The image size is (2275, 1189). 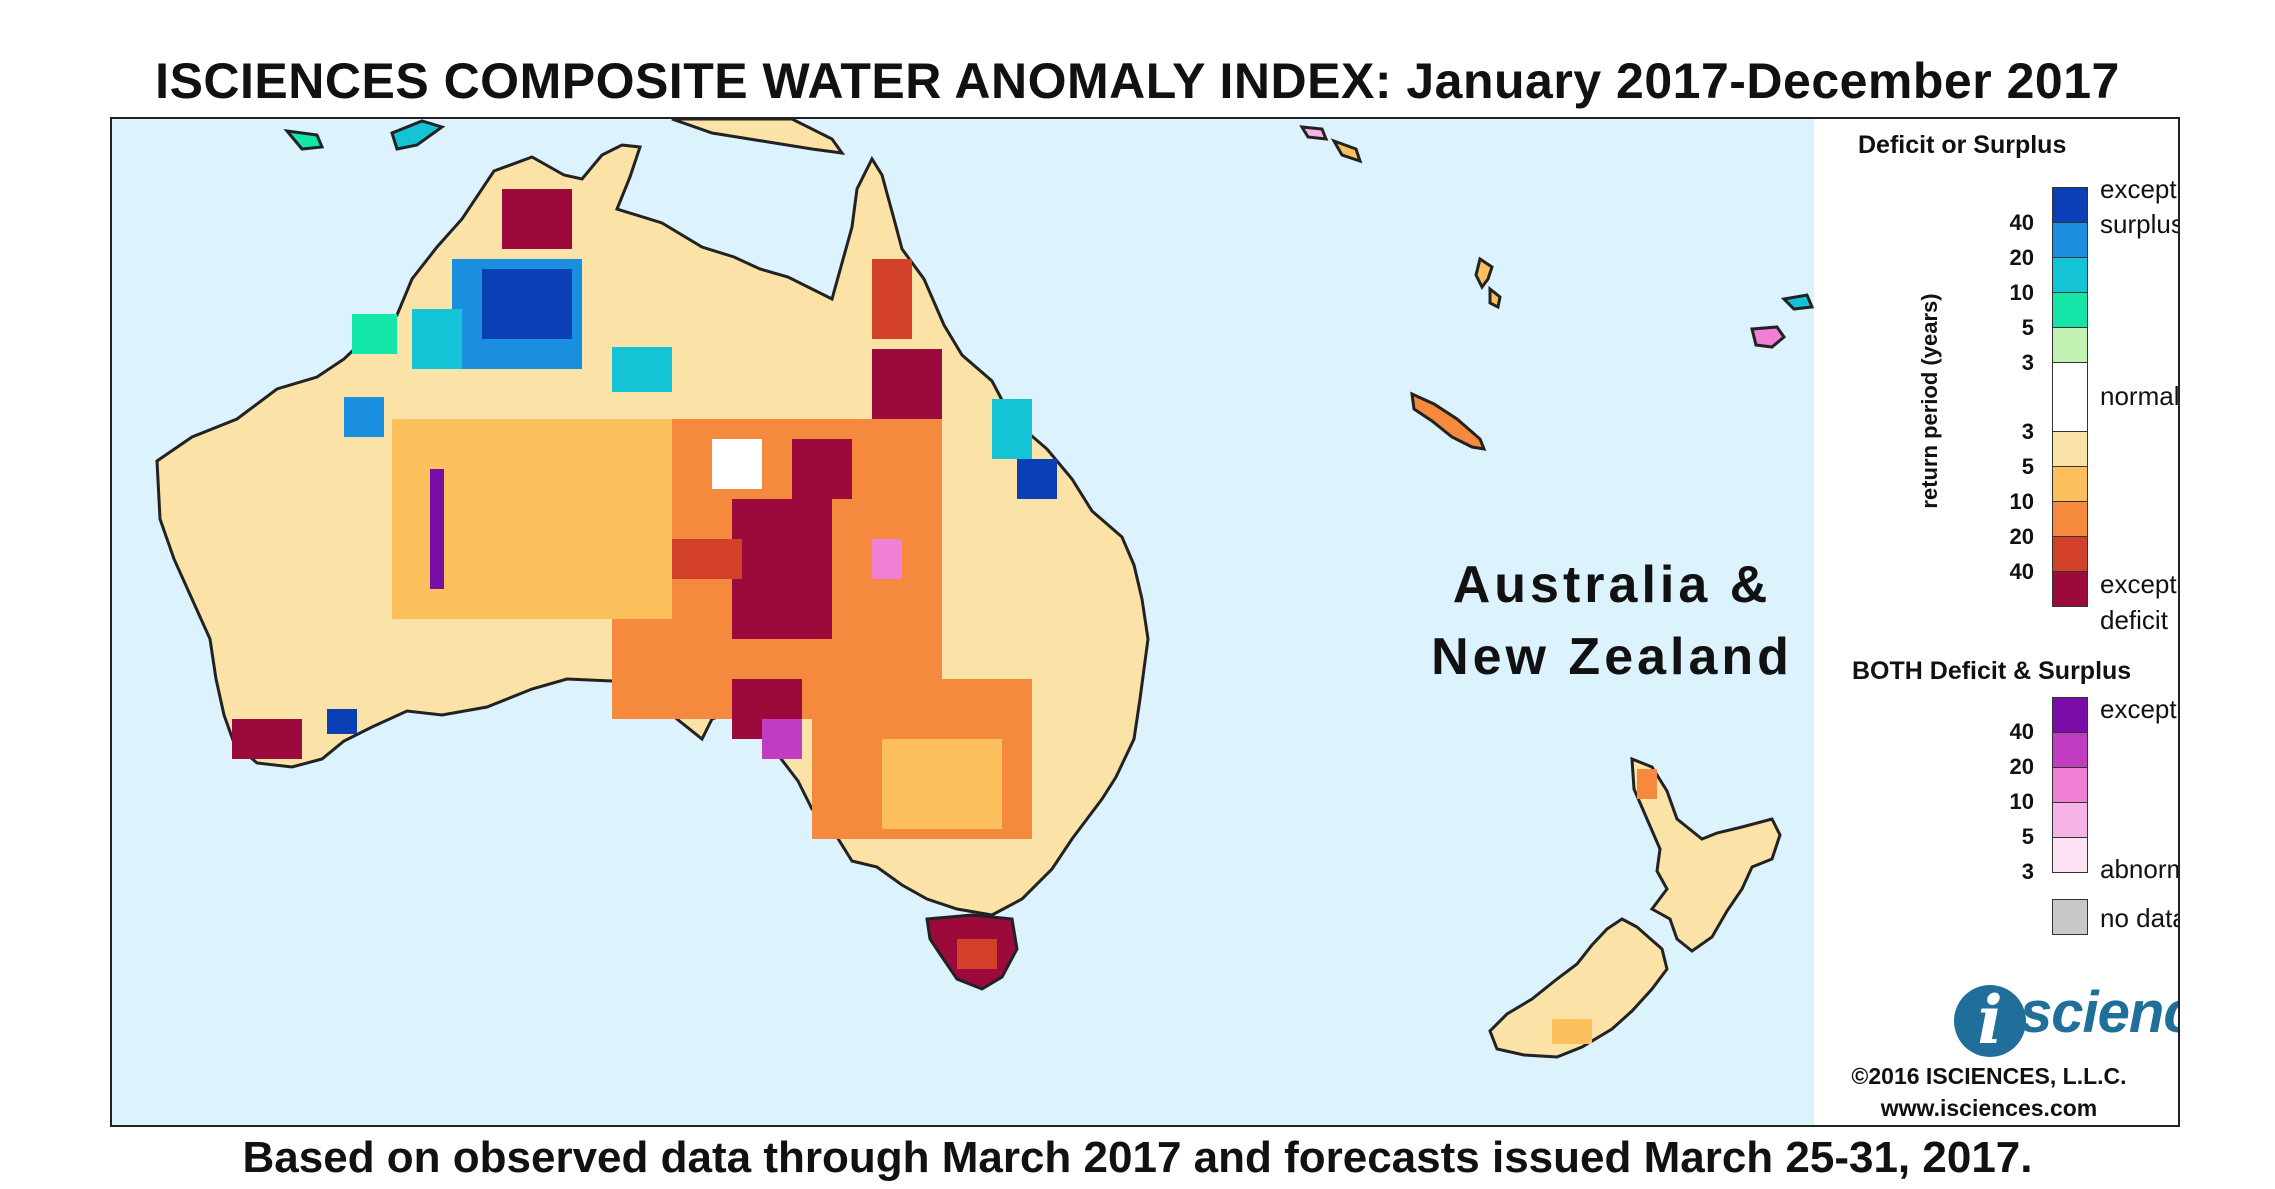 I want to click on logo-wordmark: sciences, so click(x=2099, y=1012).